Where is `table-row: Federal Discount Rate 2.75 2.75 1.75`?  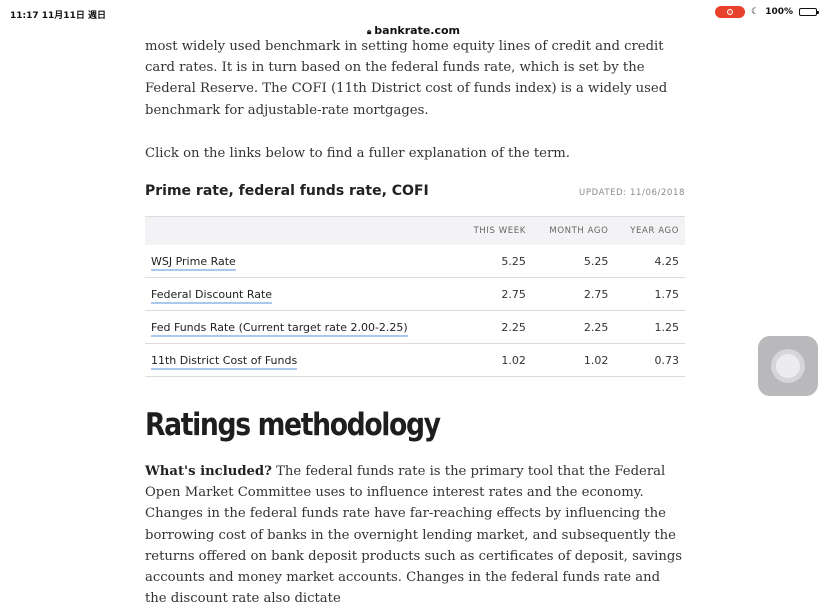 table-row: Federal Discount Rate 2.75 2.75 1.75 is located at coordinates (415, 294).